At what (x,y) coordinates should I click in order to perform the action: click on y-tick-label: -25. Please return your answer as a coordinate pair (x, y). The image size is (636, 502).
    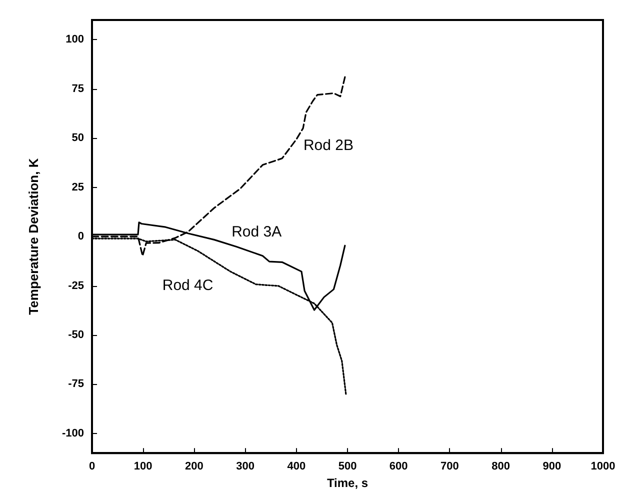
    Looking at the image, I should click on (76, 286).